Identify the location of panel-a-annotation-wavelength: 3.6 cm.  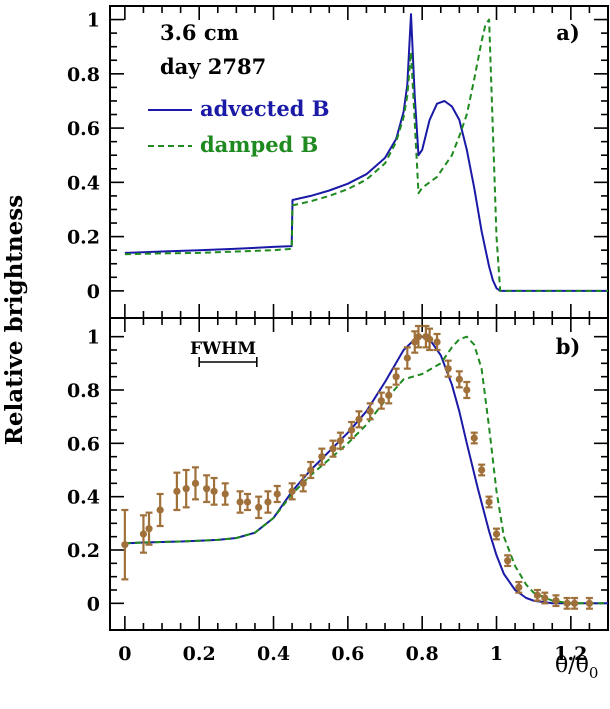
(199, 32).